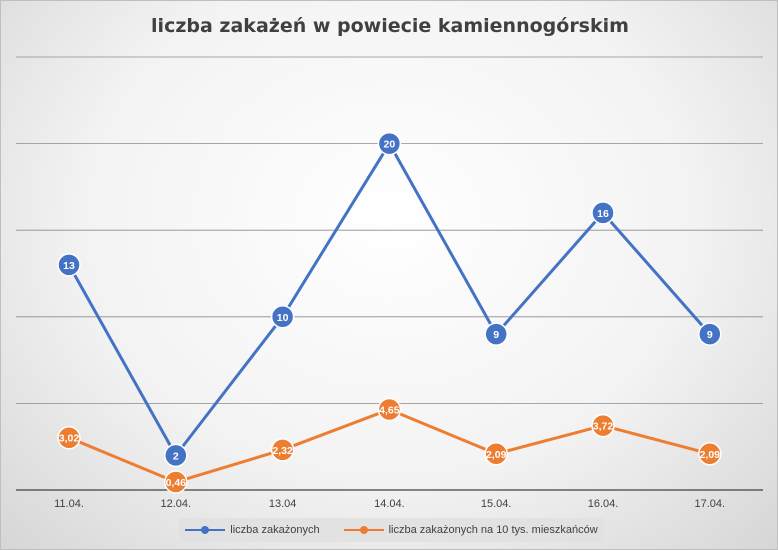  What do you see at coordinates (389, 504) in the screenshot?
I see `x-tick-label: 14.04.` at bounding box center [389, 504].